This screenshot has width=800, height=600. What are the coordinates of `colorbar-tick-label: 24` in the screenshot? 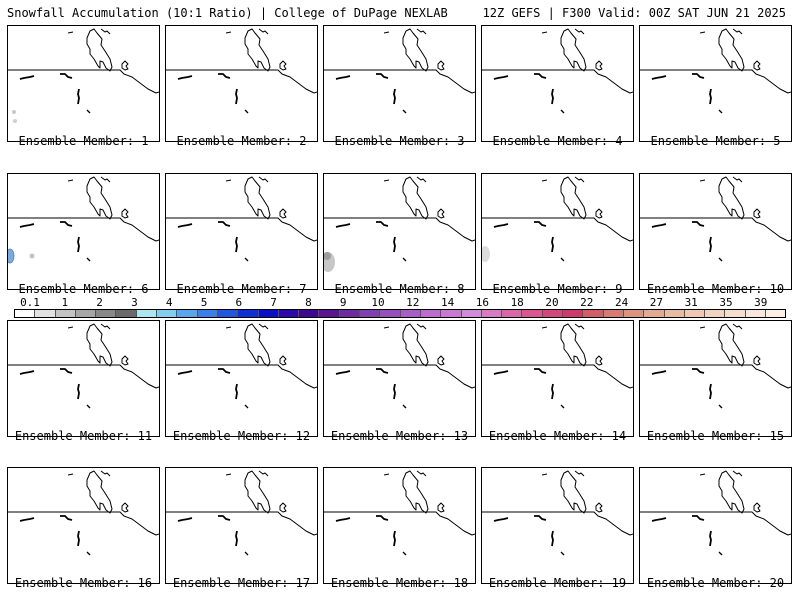 It's located at (621, 302).